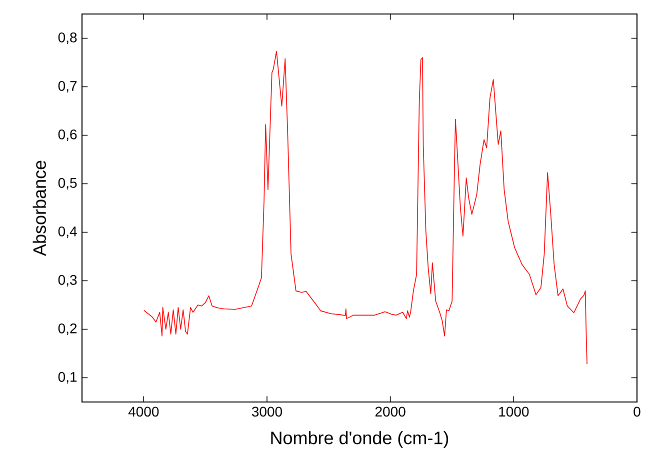 The image size is (646, 463). Describe the element at coordinates (514, 411) in the screenshot. I see `x-tick-label: 1000` at that location.